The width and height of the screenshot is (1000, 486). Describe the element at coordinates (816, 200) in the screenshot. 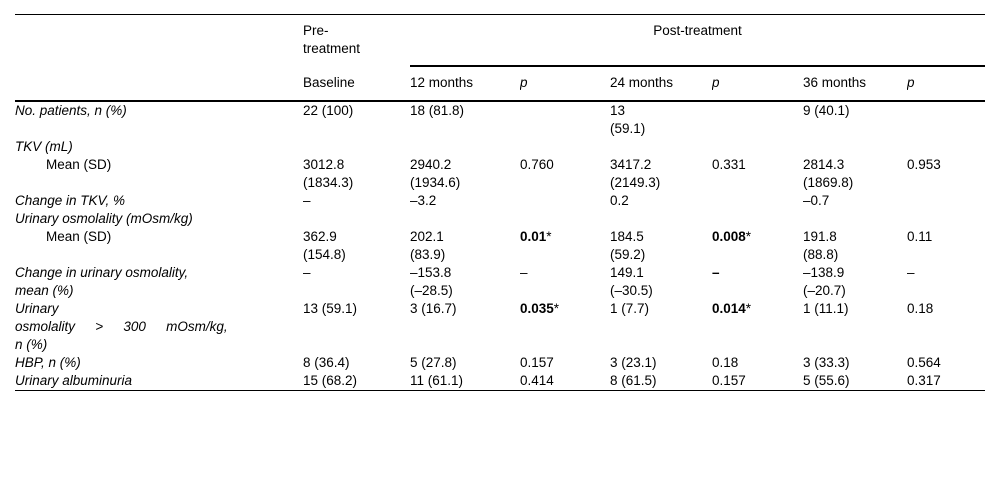

I see `cell-36m: –0.7` at that location.